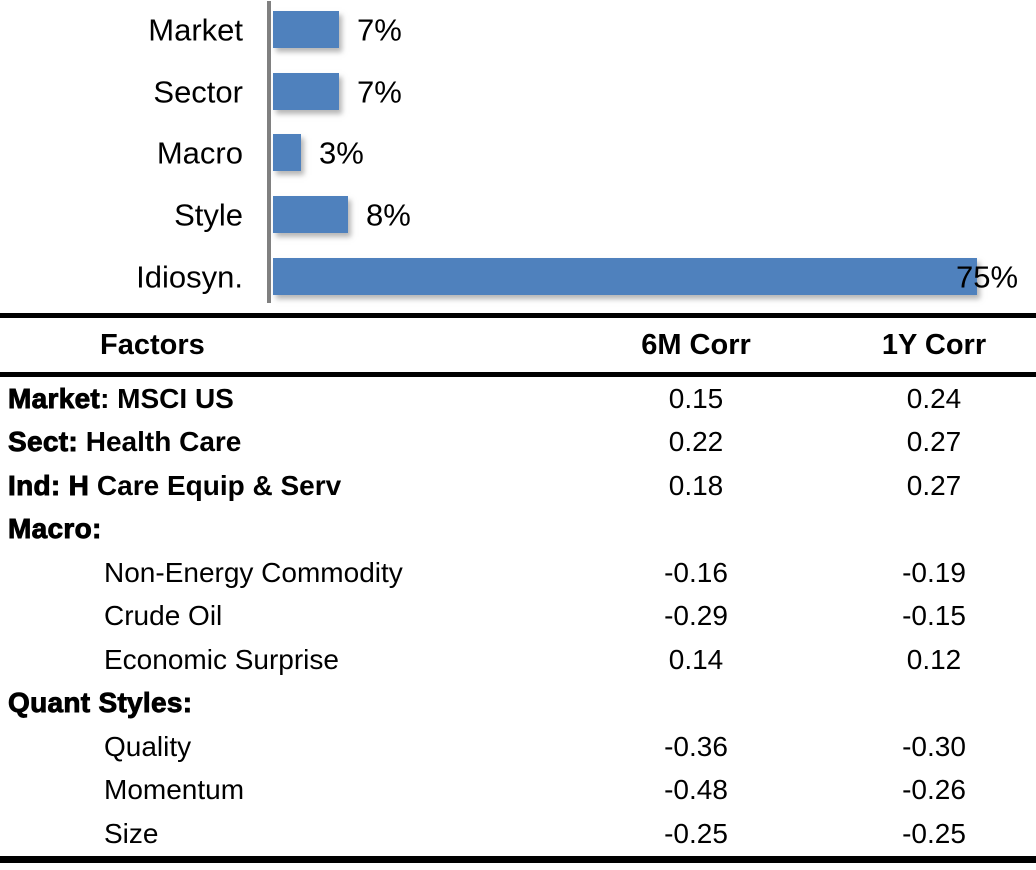 The width and height of the screenshot is (1036, 870). Describe the element at coordinates (148, 746) in the screenshot. I see `factor-text: Quality` at that location.